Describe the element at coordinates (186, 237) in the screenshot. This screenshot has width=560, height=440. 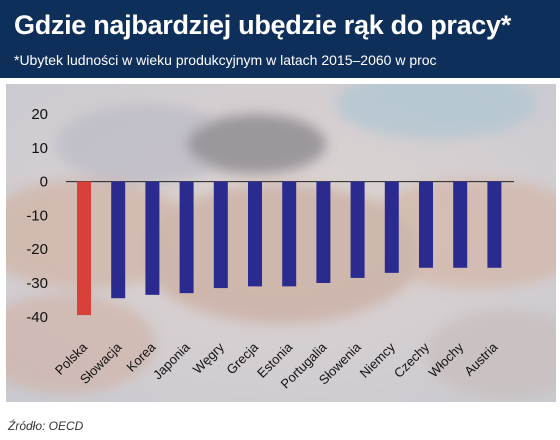
I see `bar-japonia` at that location.